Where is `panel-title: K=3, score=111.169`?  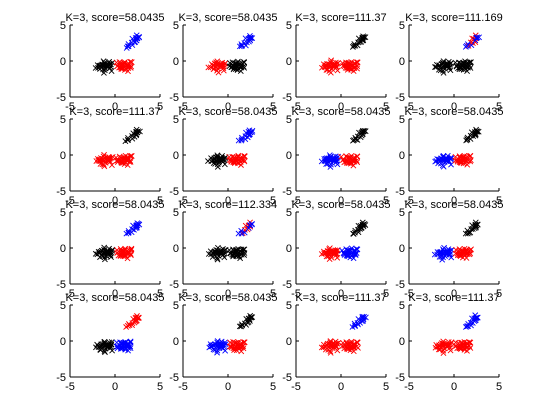 panel-title: K=3, score=111.169 is located at coordinates (453, 18).